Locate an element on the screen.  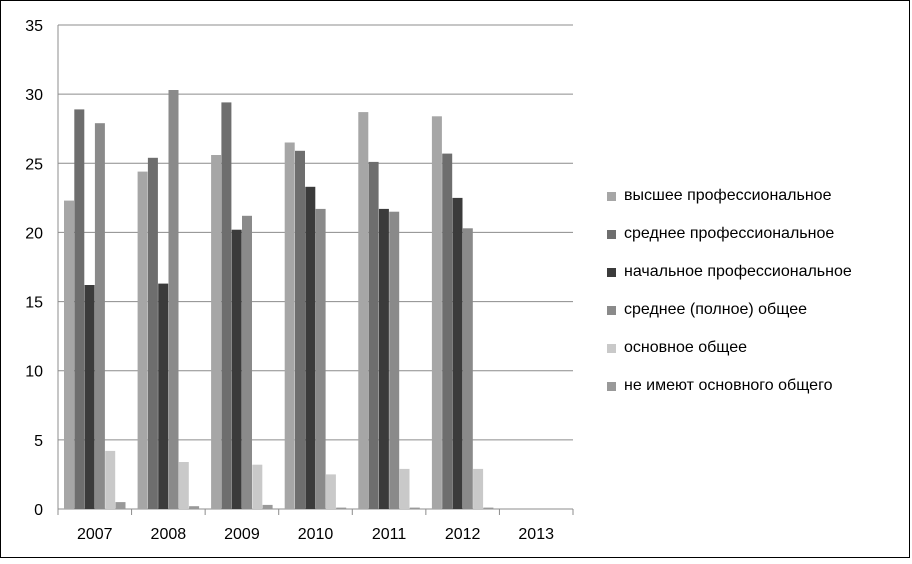
y-tick-label: 20 is located at coordinates (34, 233).